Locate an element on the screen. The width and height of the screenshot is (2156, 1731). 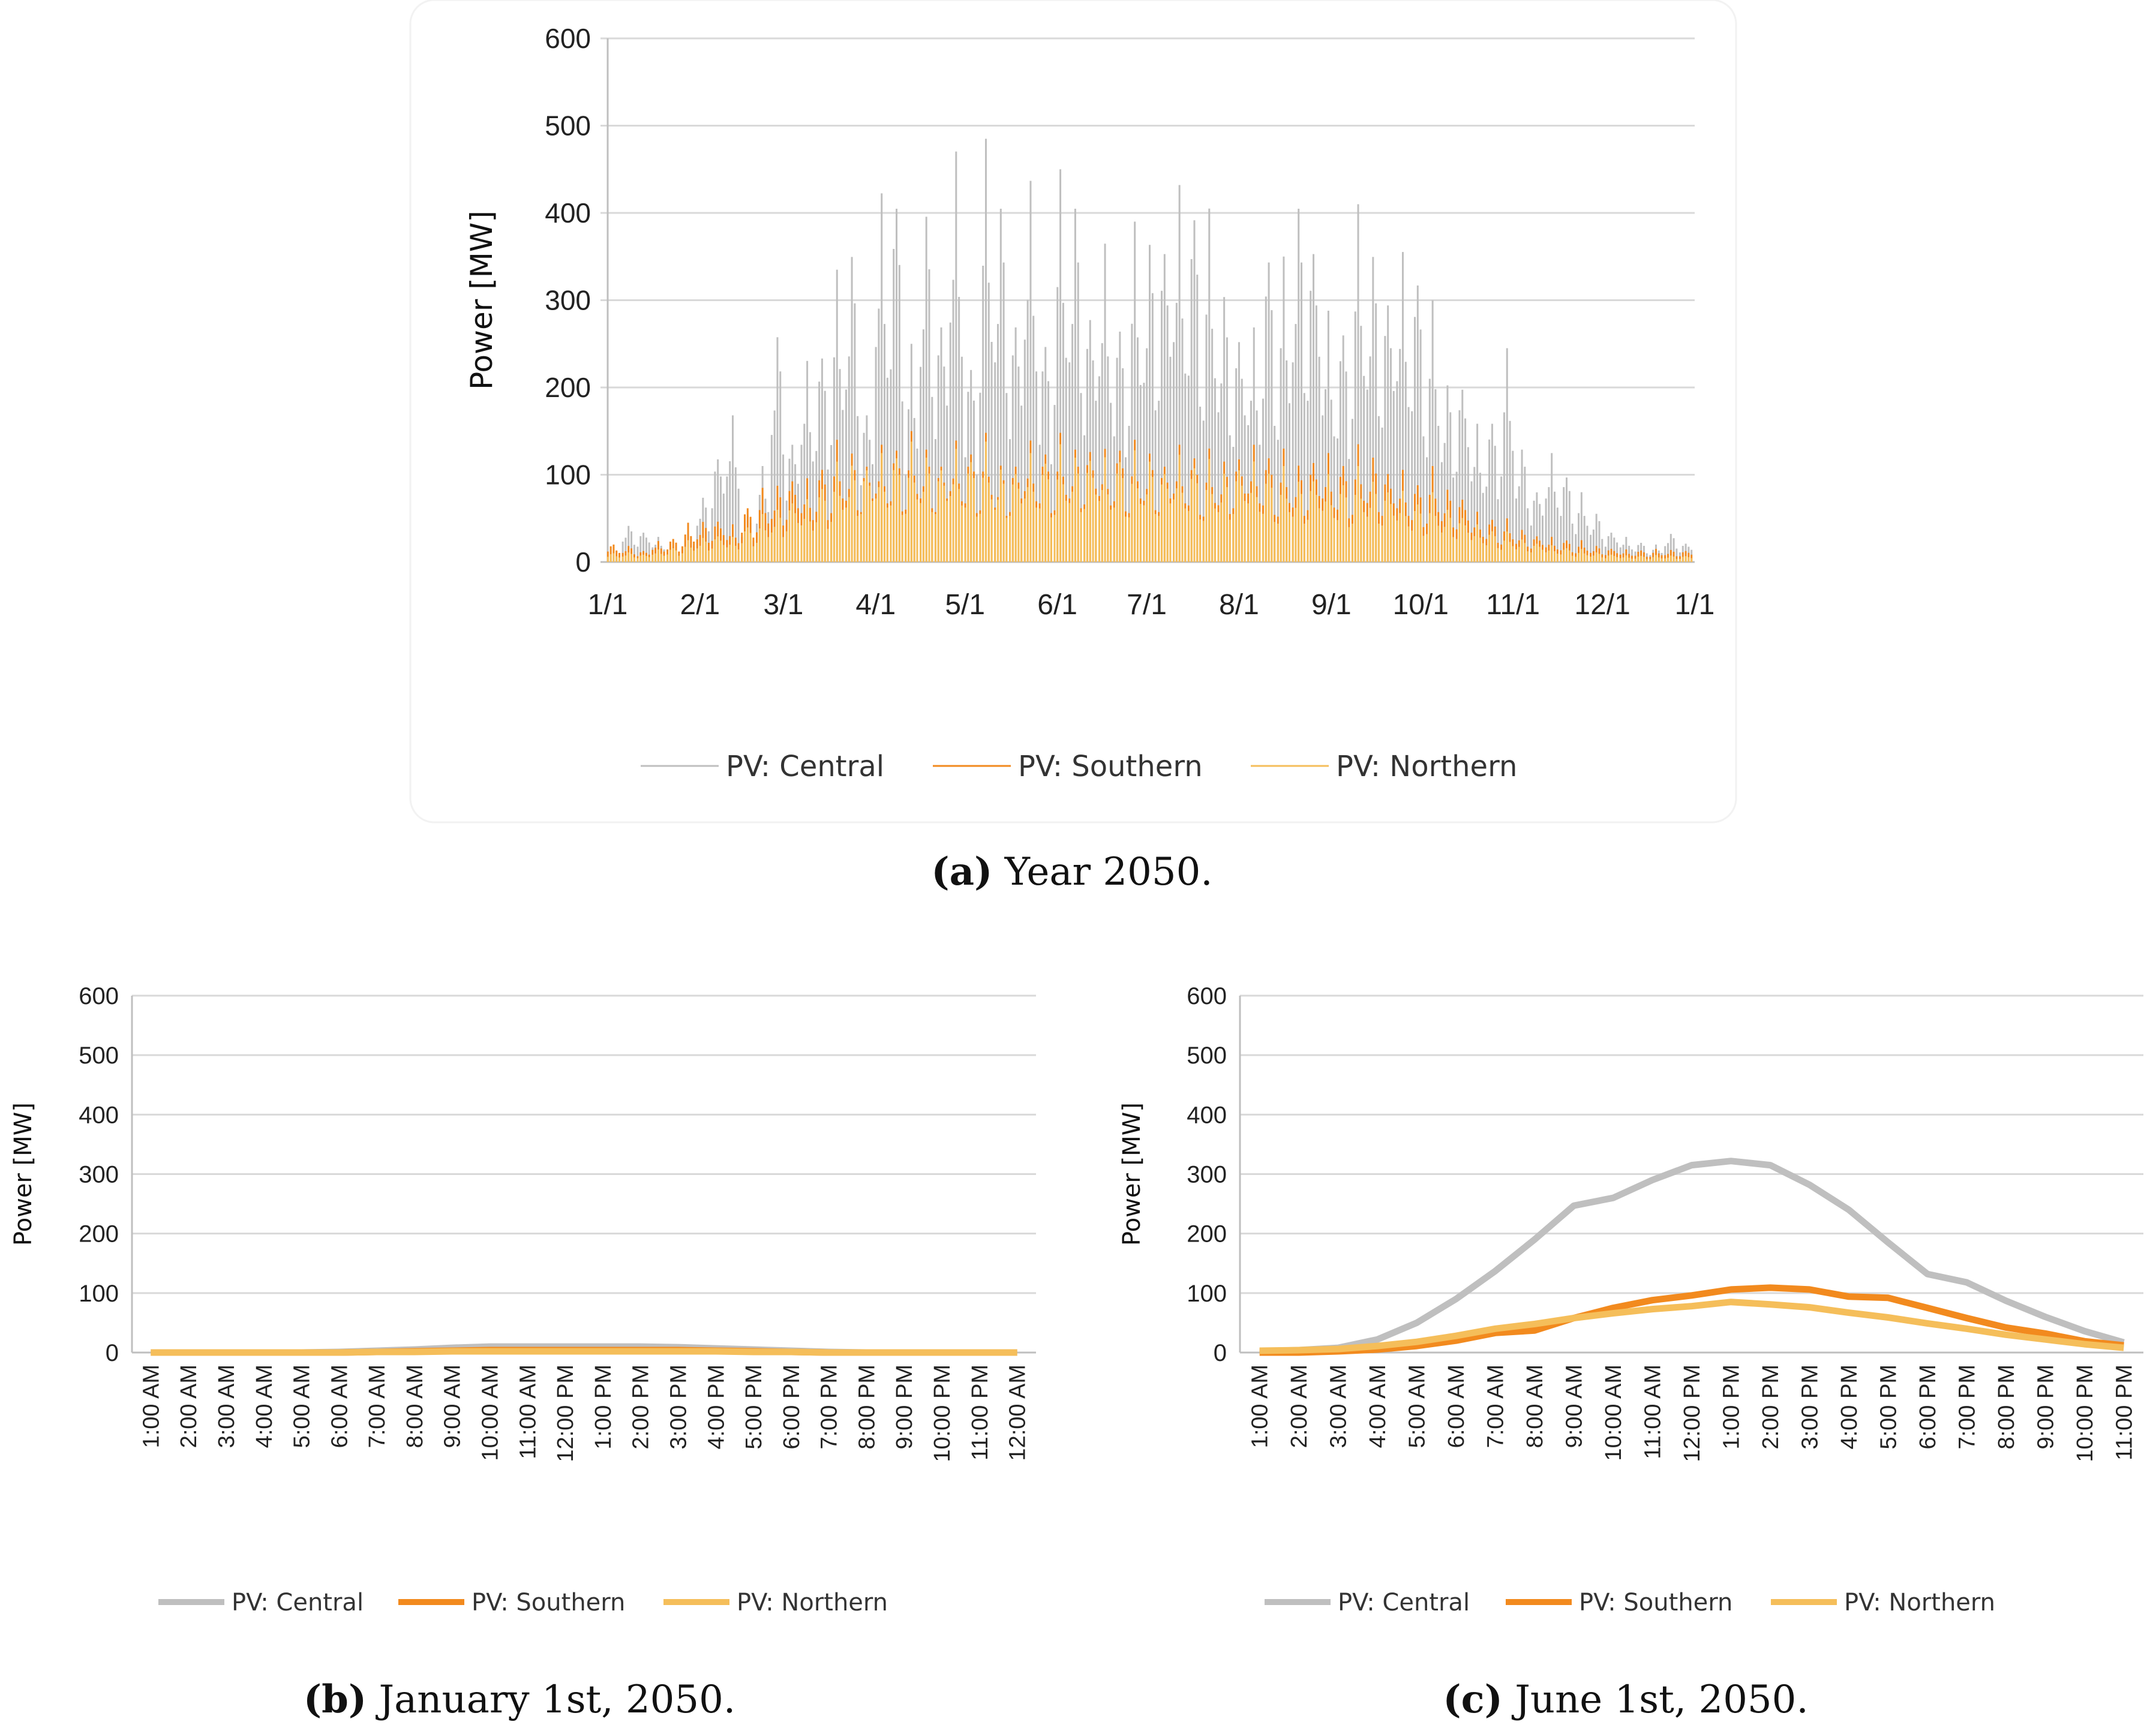
caption: (a) Year 2050. is located at coordinates (1071, 871).